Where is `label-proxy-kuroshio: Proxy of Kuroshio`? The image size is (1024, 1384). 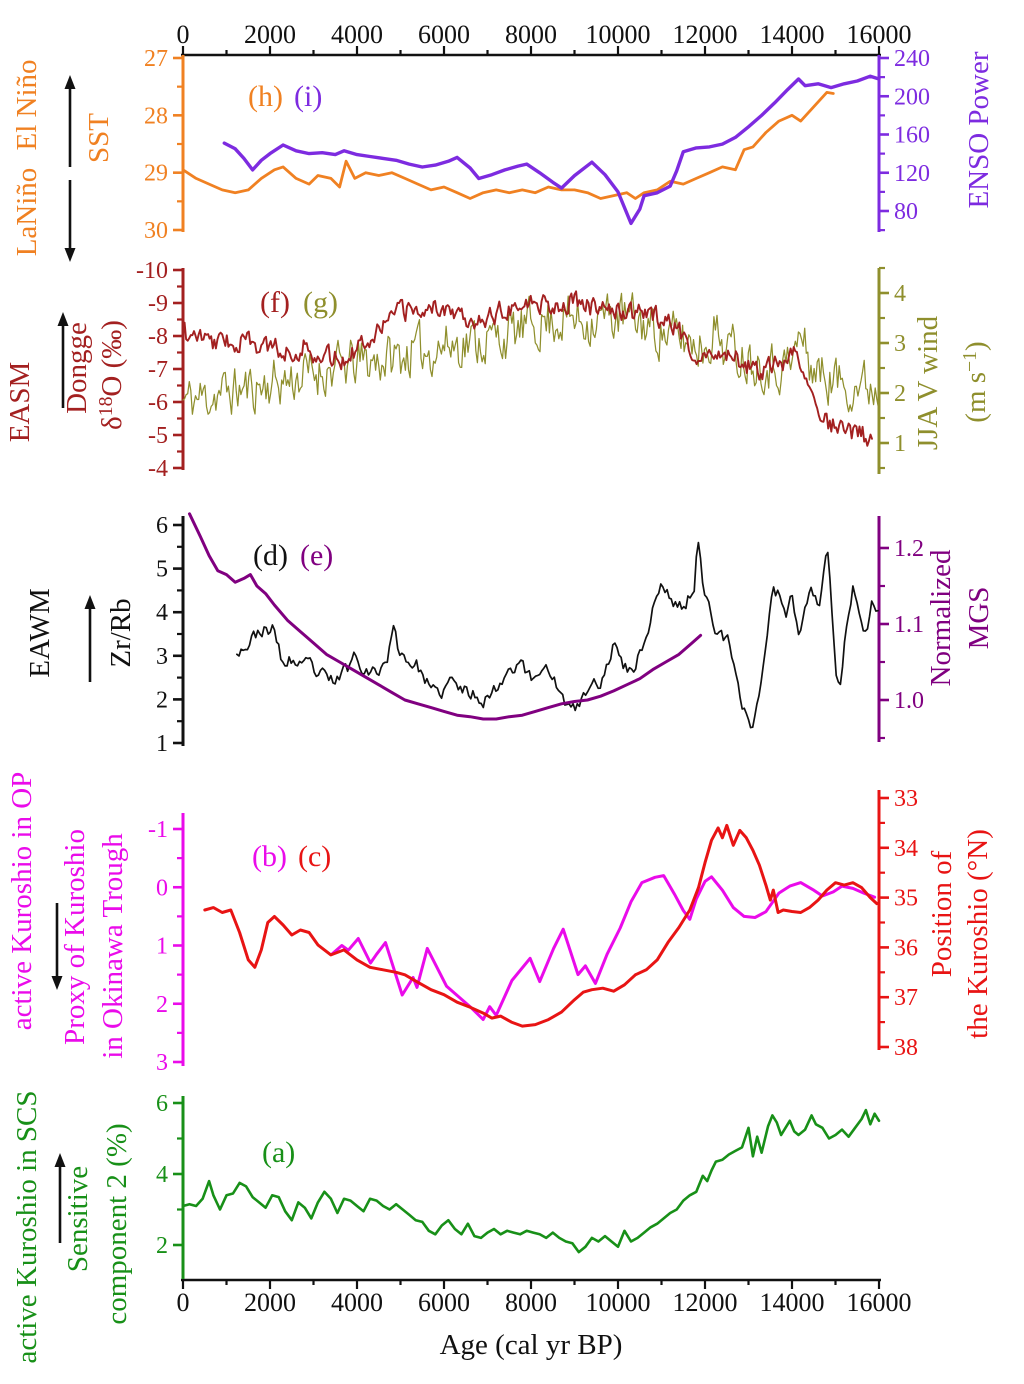 label-proxy-kuroshio: Proxy of Kuroshio is located at coordinates (75, 937).